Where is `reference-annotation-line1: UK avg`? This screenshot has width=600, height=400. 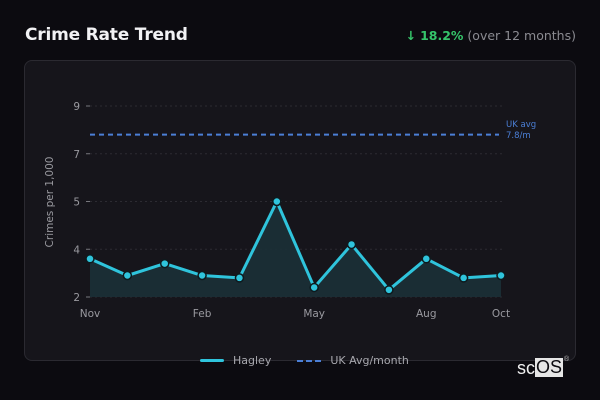
reference-annotation-line1: UK avg is located at coordinates (521, 125).